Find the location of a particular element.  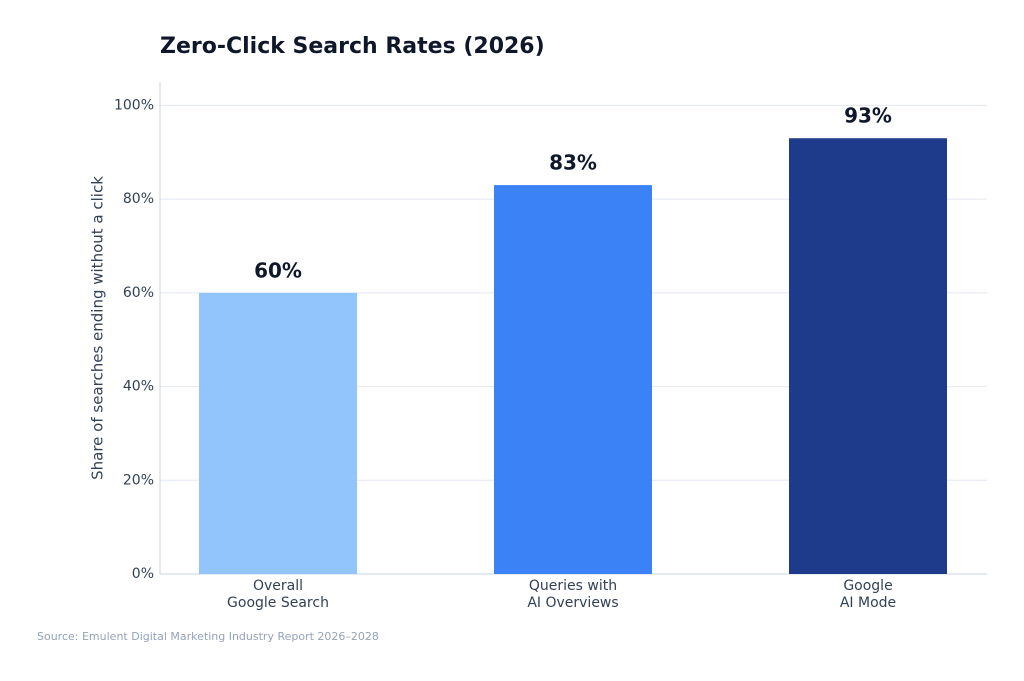

y-axis-label: Share of searches ending without a click is located at coordinates (98, 328).